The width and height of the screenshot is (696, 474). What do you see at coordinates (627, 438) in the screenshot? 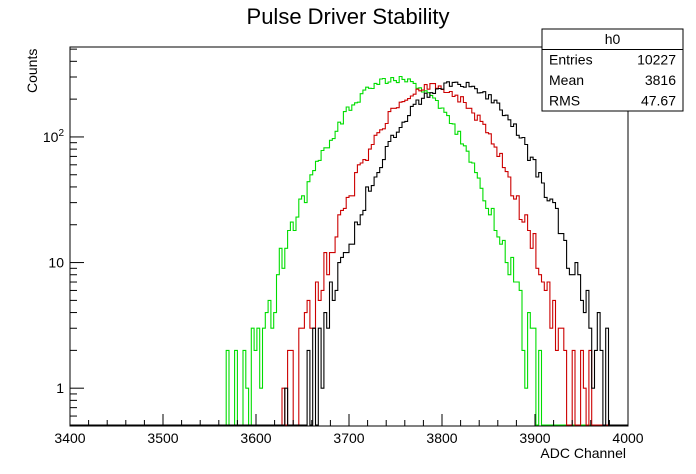
I see `x-tick-label: 4000` at bounding box center [627, 438].